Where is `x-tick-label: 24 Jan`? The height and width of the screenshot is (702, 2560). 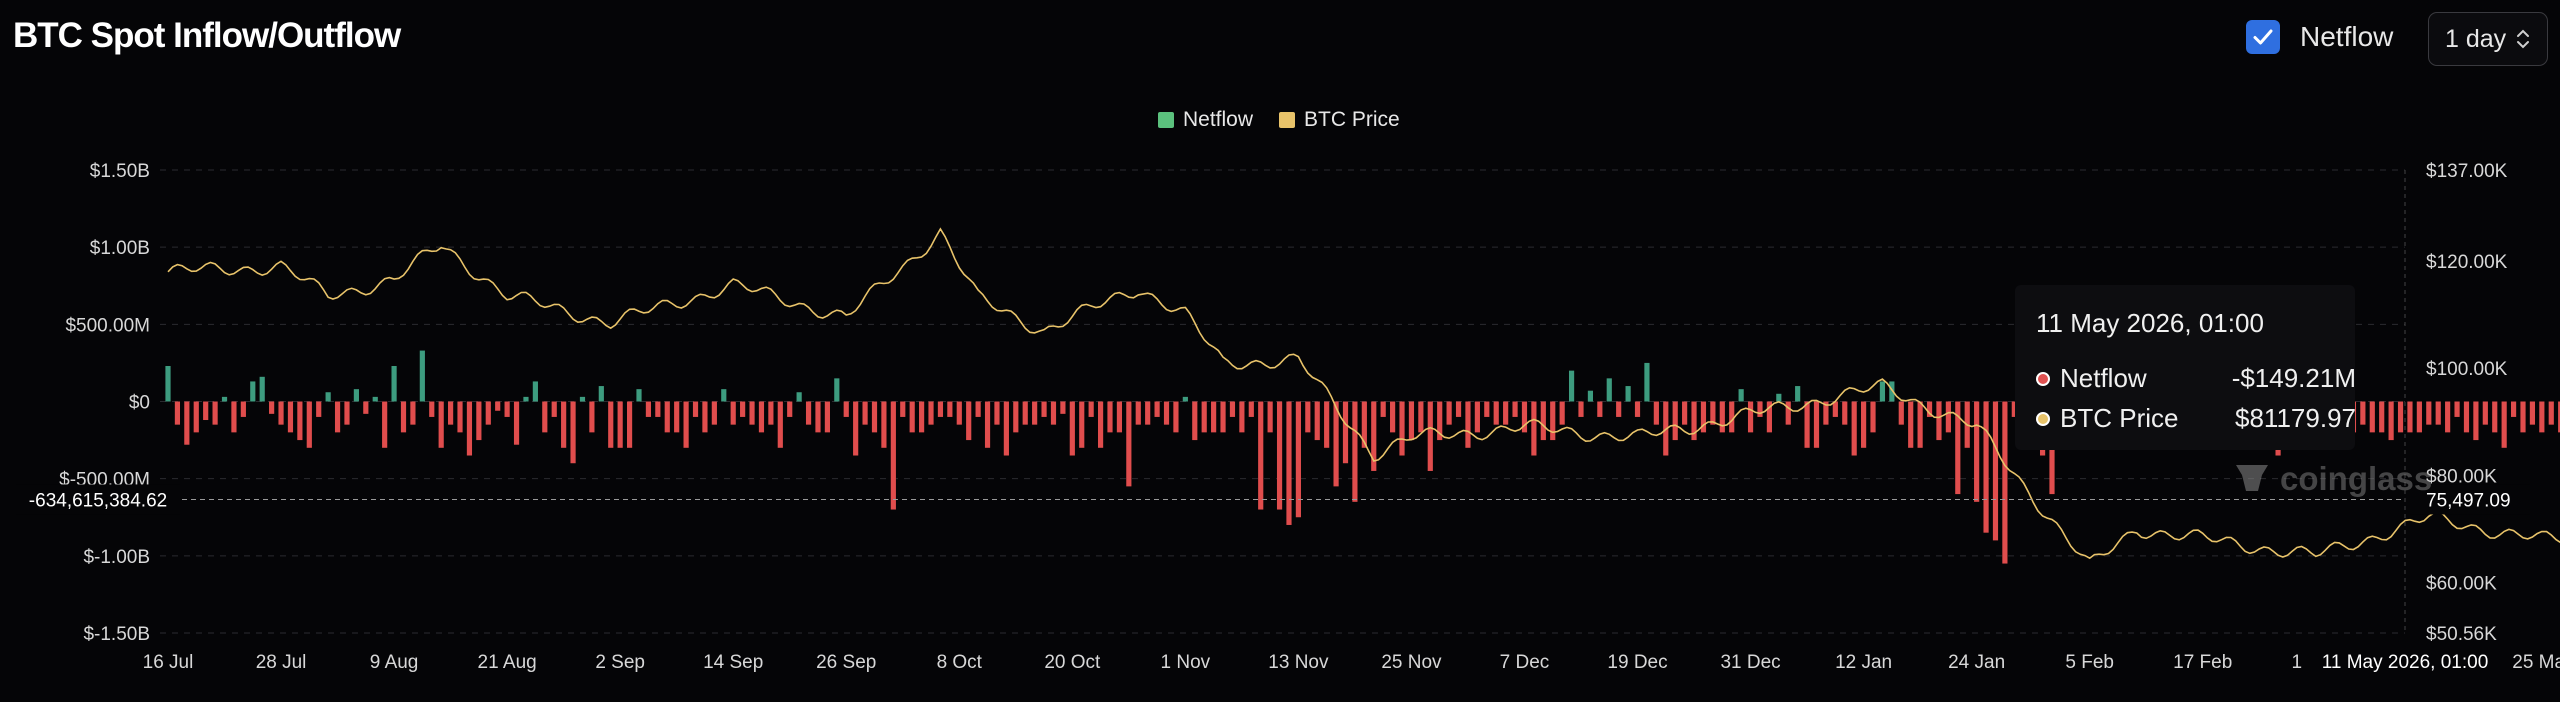 x-tick-label: 24 Jan is located at coordinates (1976, 662).